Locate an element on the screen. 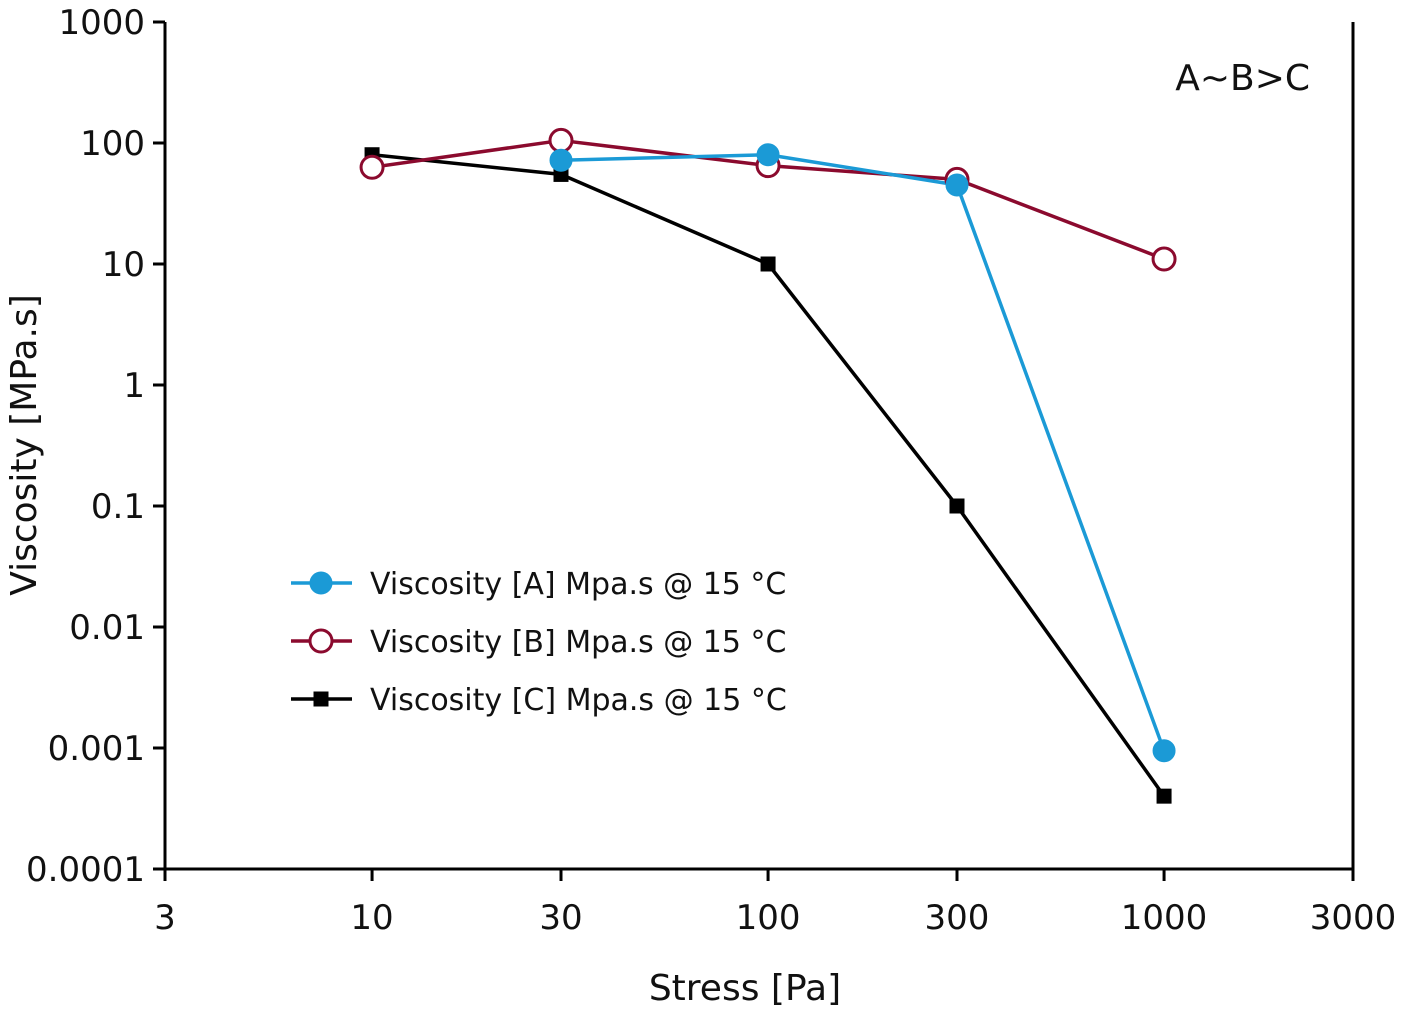 The width and height of the screenshot is (1401, 1014). legend-item-b: Viscosity [B] Mpa.s @ 15 °C is located at coordinates (538, 642).